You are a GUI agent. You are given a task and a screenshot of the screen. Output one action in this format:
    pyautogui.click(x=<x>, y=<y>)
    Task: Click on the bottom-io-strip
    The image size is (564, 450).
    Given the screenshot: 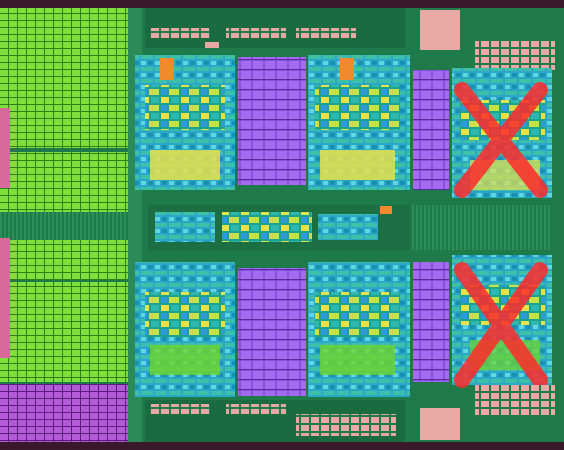 What is the action you would take?
    pyautogui.click(x=350, y=413)
    